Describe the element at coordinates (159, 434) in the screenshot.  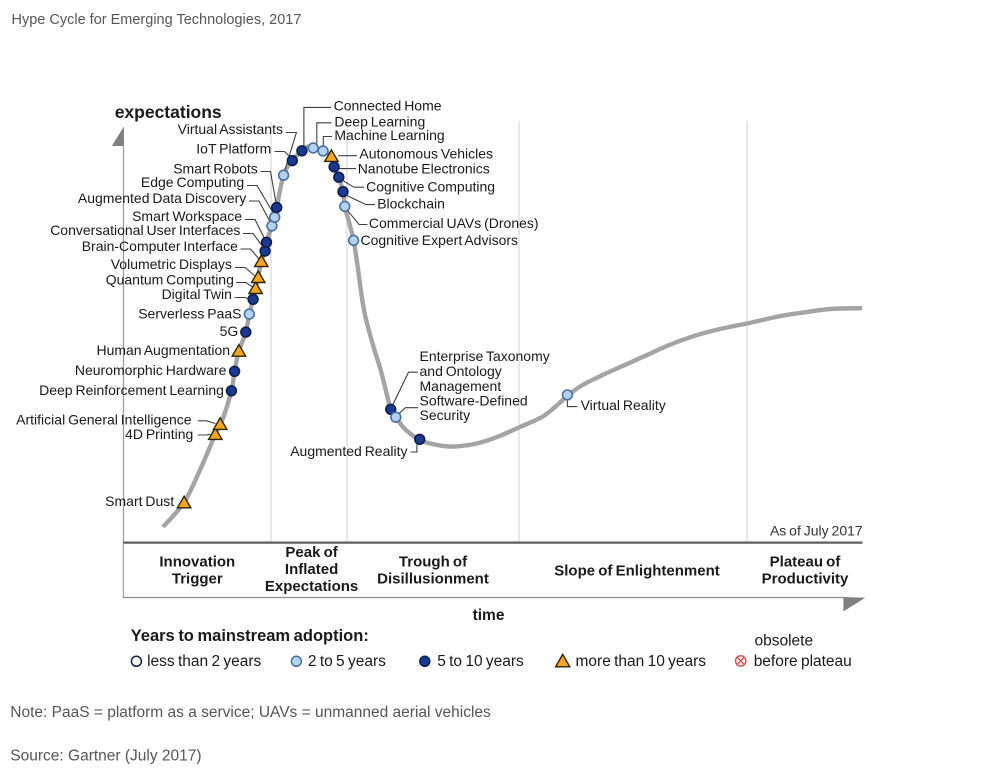
I see `svg-text: 4D Printing` at that location.